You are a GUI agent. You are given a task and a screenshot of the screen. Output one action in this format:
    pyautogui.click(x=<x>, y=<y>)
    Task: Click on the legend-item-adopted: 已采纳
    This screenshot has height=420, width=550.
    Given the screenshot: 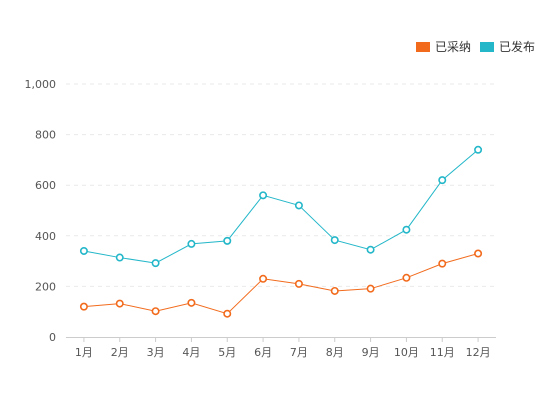 What is the action you would take?
    pyautogui.click(x=443, y=46)
    